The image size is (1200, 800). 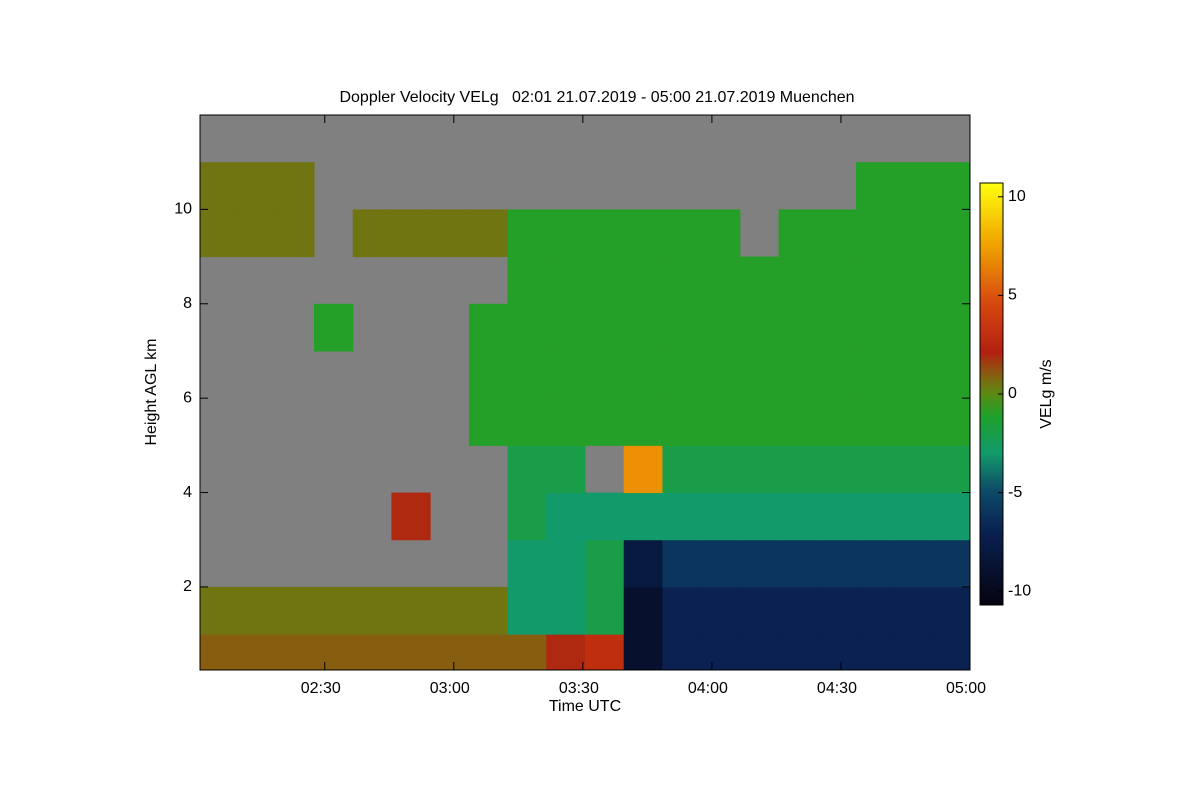 I want to click on x-tick-label: 02:30, so click(x=321, y=688).